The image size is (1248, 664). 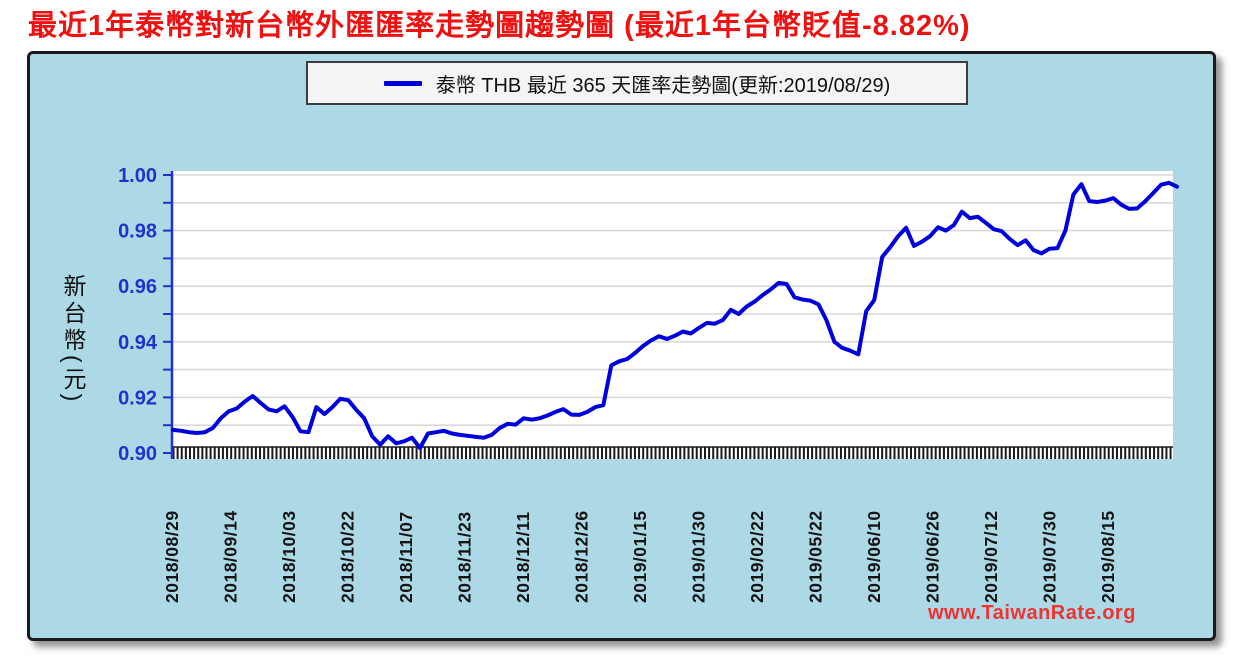 What do you see at coordinates (138, 343) in the screenshot?
I see `y-tick-label: 0.94` at bounding box center [138, 343].